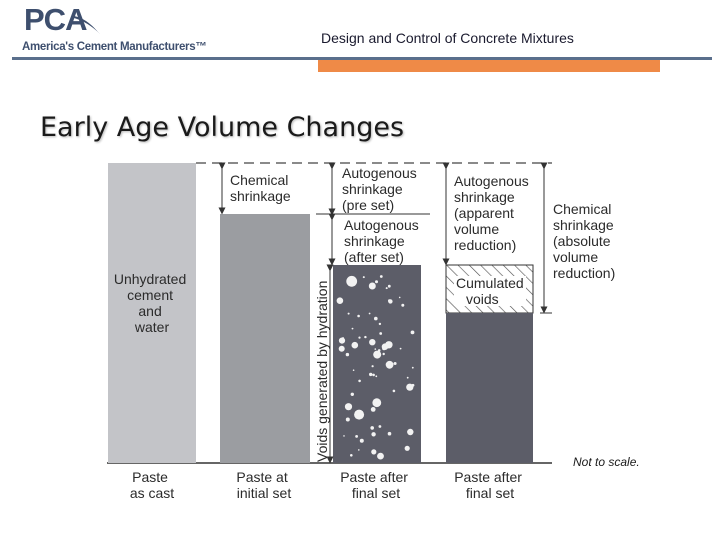  Describe the element at coordinates (265, 338) in the screenshot. I see `bar-paste-initial-set` at that location.